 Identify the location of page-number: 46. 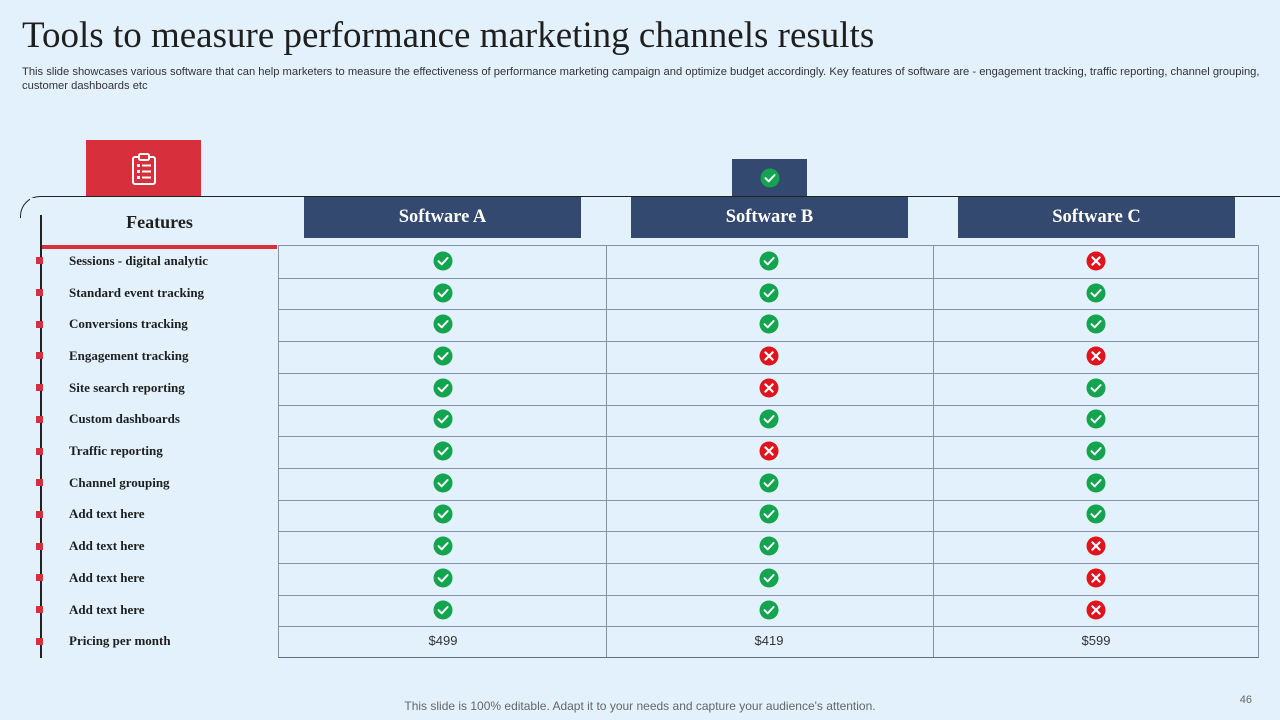
(1245, 700).